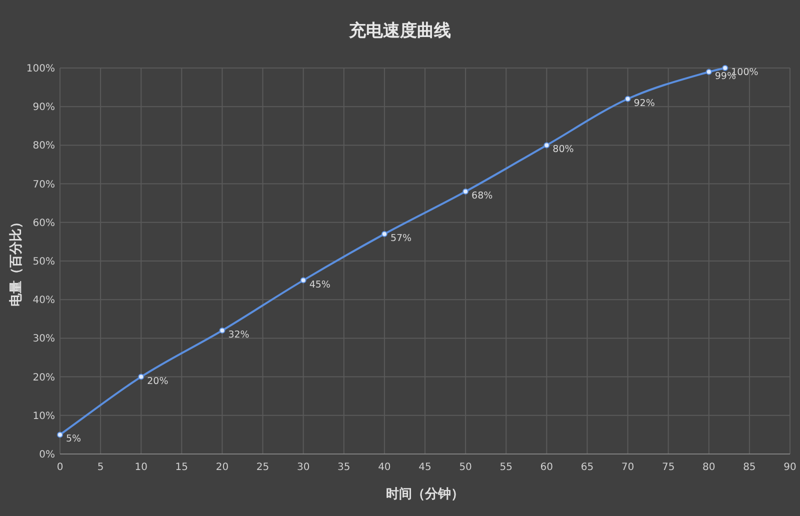 This screenshot has height=516, width=800. Describe the element at coordinates (587, 467) in the screenshot. I see `x-tick-label: 65` at that location.